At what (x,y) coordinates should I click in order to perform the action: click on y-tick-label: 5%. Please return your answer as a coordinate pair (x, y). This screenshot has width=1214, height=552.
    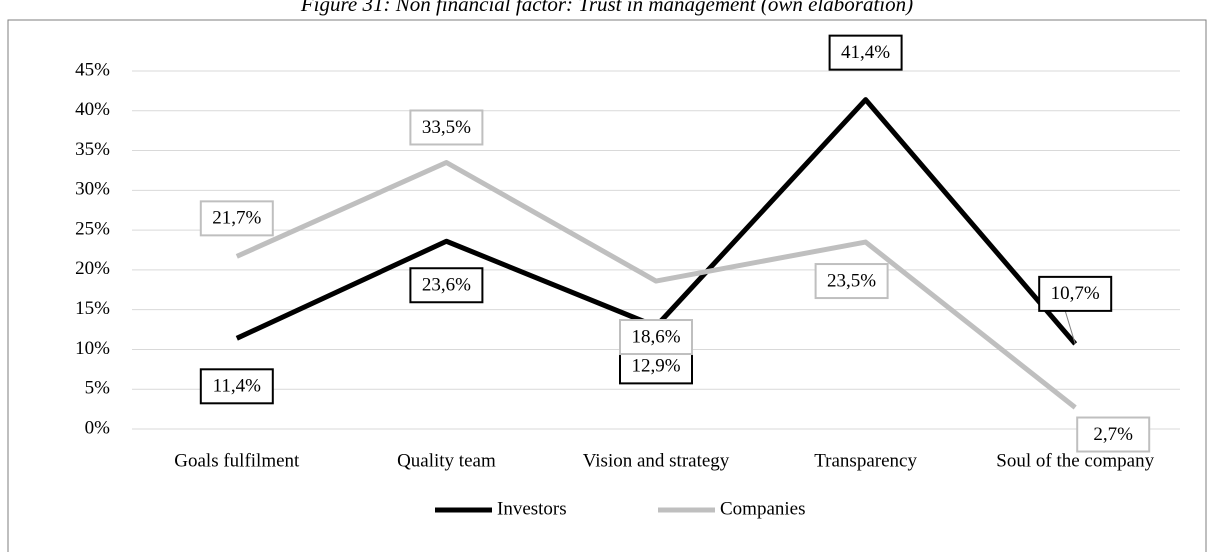
    Looking at the image, I should click on (98, 388).